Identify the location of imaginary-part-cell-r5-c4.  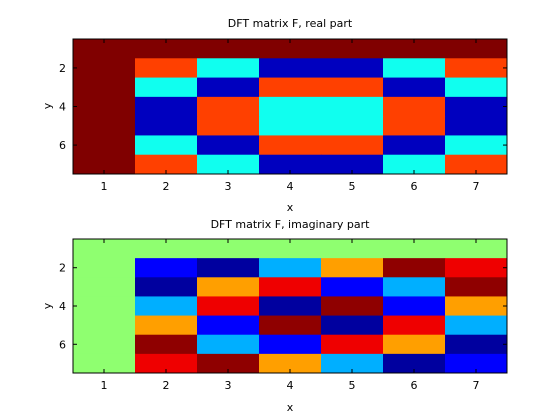
(290, 325).